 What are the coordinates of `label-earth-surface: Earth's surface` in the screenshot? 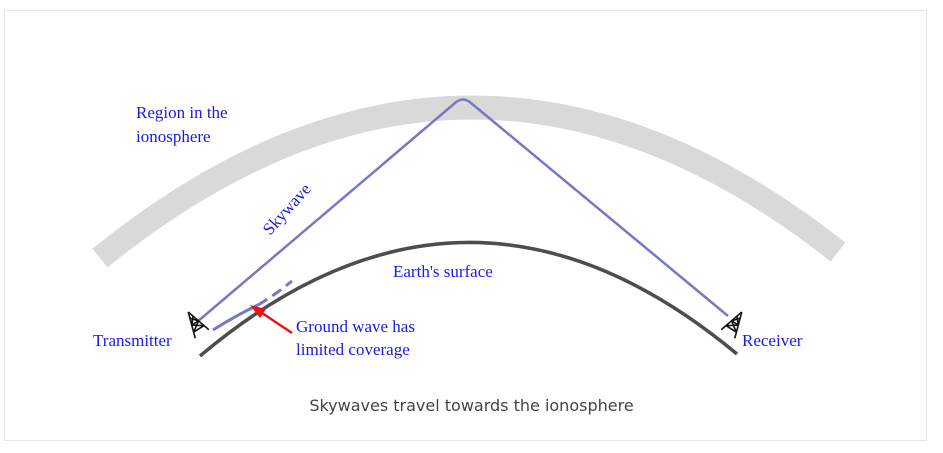 It's located at (443, 271).